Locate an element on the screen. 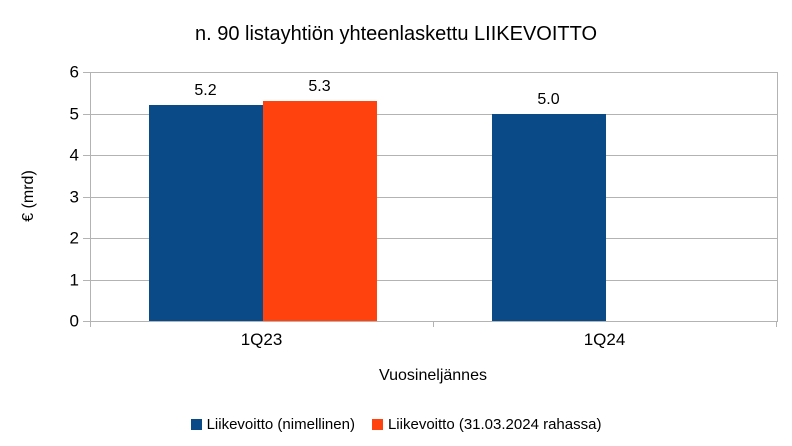 This screenshot has width=792, height=446. legend-entry: Liikevoitto (31.03.2024 rahassa) is located at coordinates (486, 424).